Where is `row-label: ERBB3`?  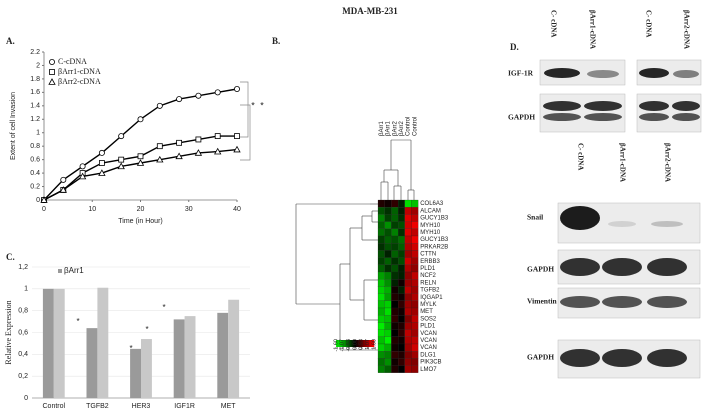 row-label: ERBB3 is located at coordinates (430, 262).